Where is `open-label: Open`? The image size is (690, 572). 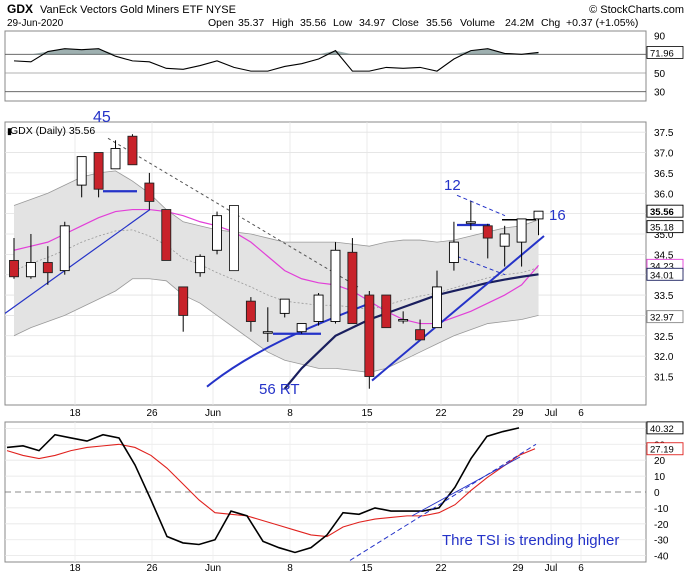 open-label: Open is located at coordinates (221, 23).